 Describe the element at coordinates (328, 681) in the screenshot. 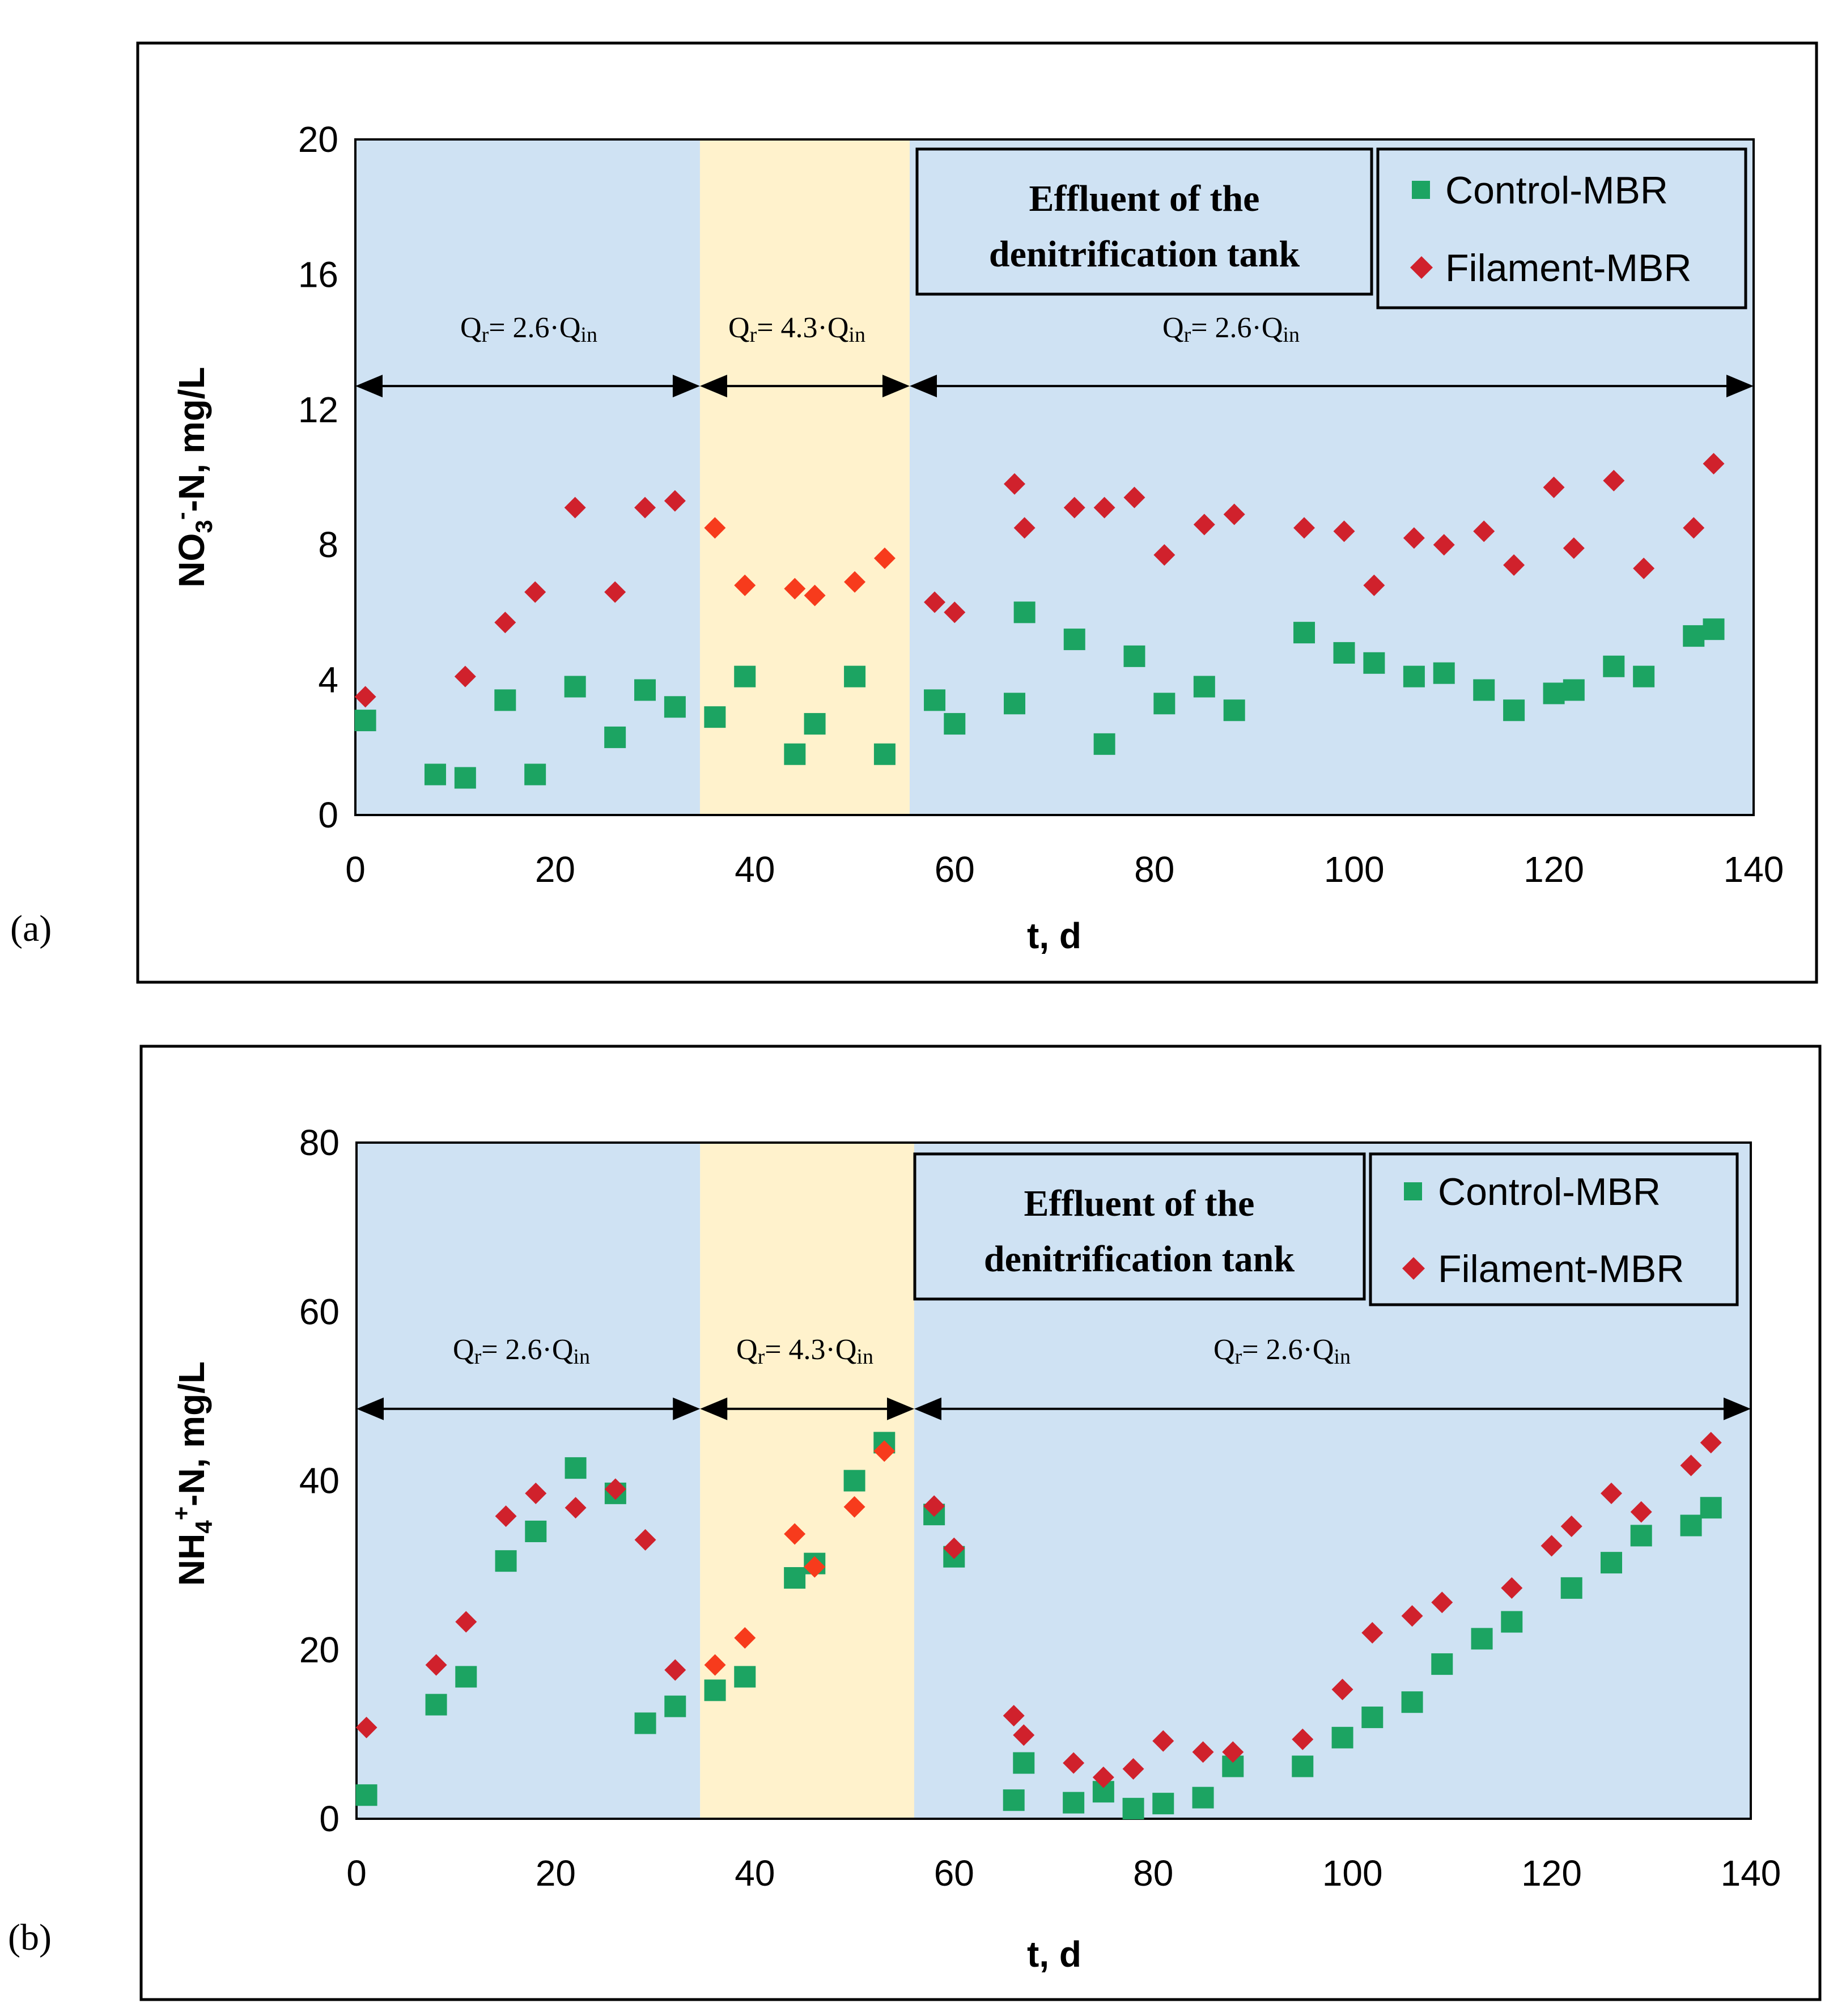

I see `y-tick-label: 4` at that location.